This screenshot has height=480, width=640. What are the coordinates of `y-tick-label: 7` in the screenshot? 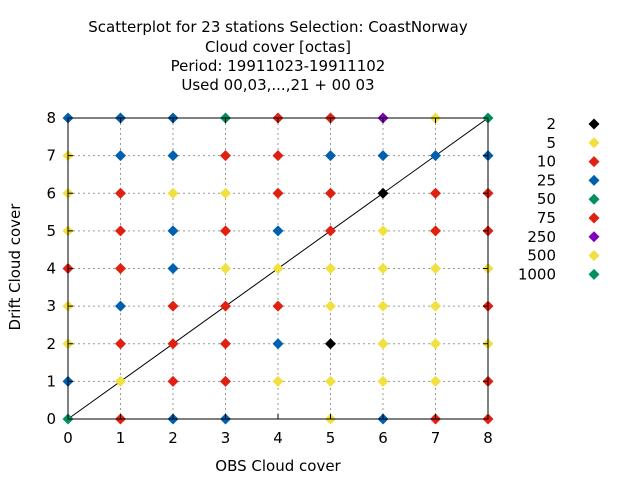 It's located at (51, 156).